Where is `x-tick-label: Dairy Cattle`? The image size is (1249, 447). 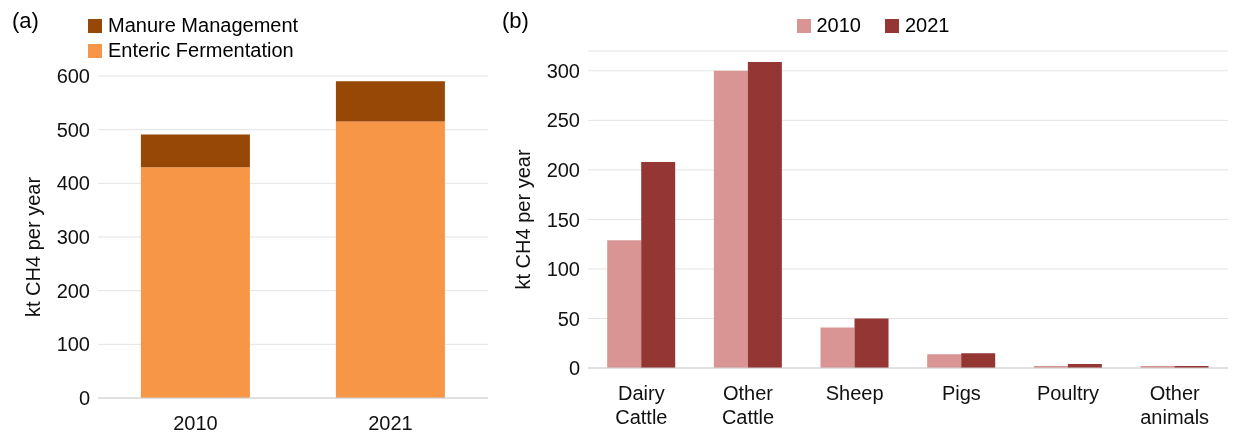
x-tick-label: Dairy Cattle is located at coordinates (641, 405).